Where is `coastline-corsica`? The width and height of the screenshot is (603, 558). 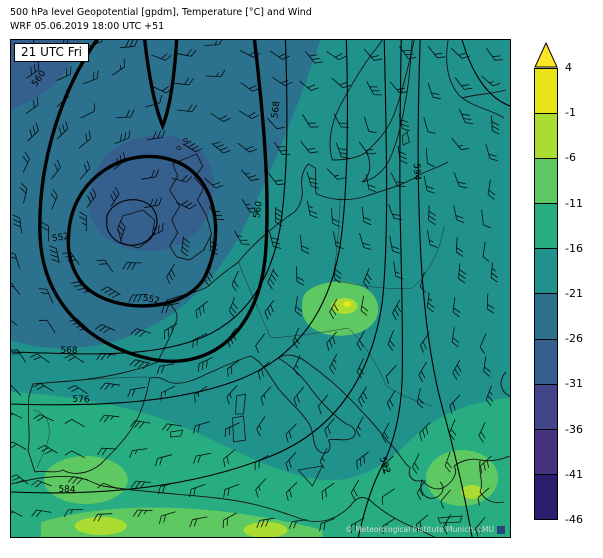
coastline-corsica is located at coordinates (240, 404).